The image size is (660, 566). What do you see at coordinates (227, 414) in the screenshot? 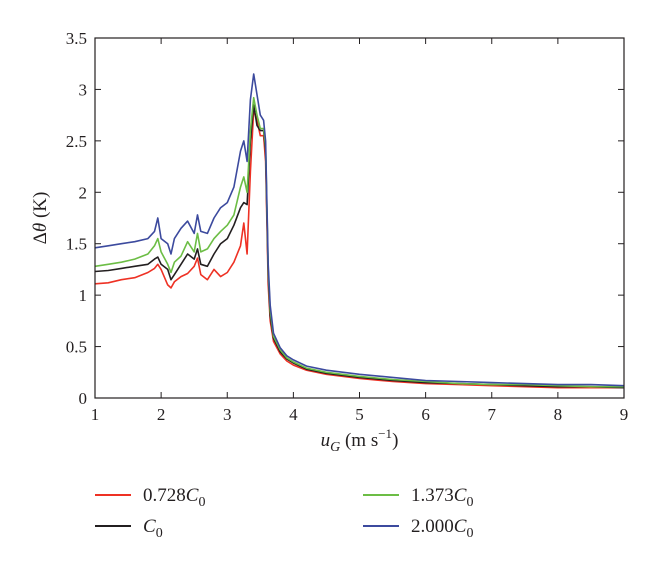
I see `x-tick-label-2: 3` at bounding box center [227, 414].